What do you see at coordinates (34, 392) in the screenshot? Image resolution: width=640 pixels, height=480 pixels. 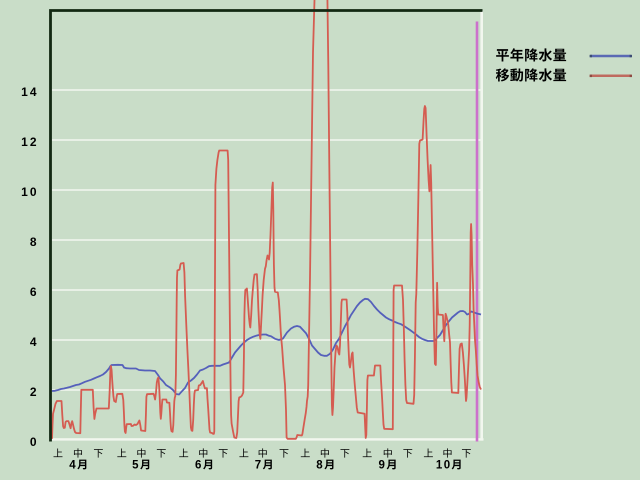 I see `svg-text: 2` at bounding box center [34, 392].